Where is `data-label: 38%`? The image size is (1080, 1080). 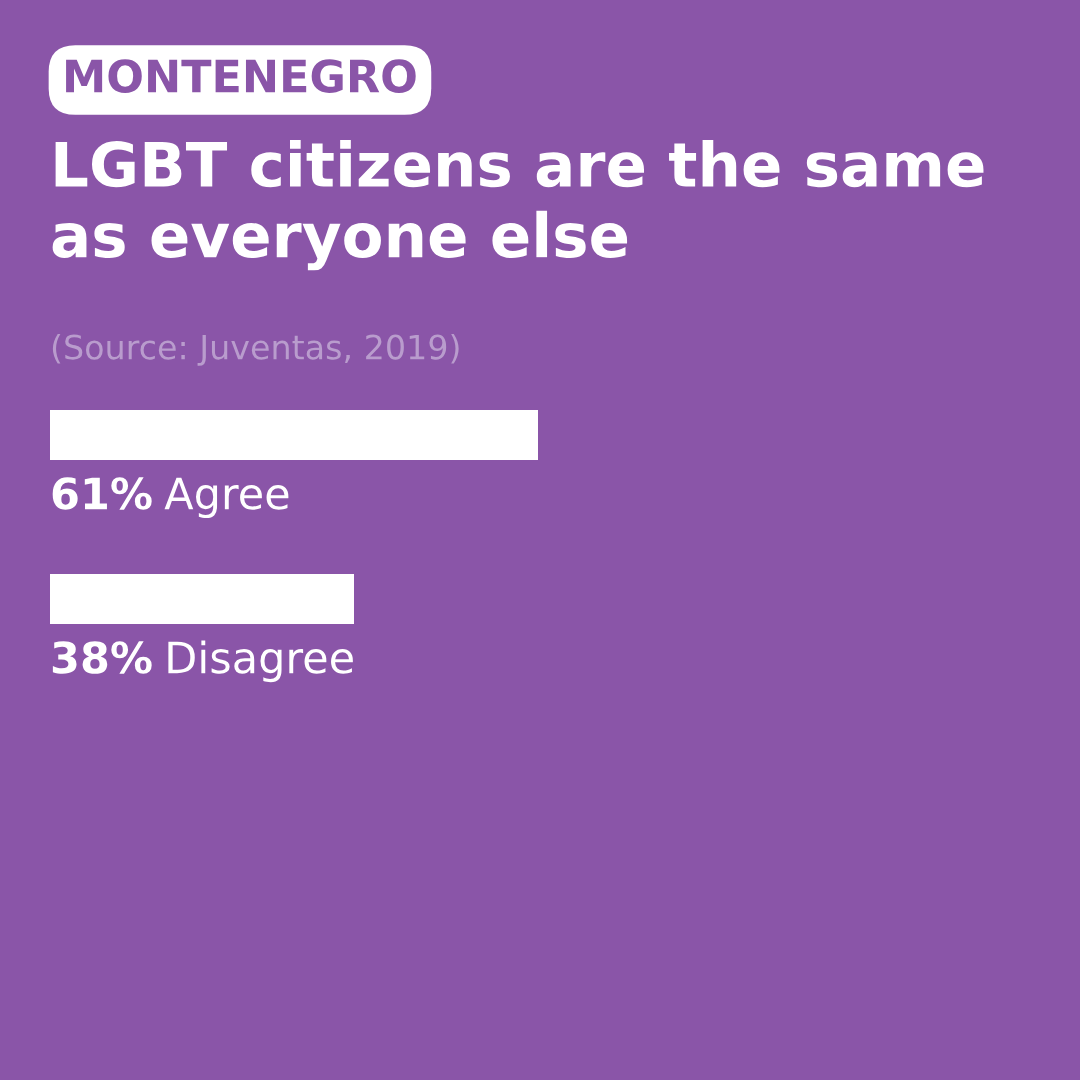 data-label: 38% is located at coordinates (102, 657).